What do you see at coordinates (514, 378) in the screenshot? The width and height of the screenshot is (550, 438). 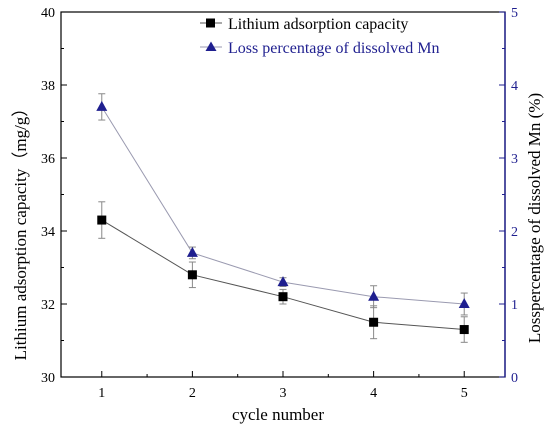 I see `right-tick-label: 0` at bounding box center [514, 378].